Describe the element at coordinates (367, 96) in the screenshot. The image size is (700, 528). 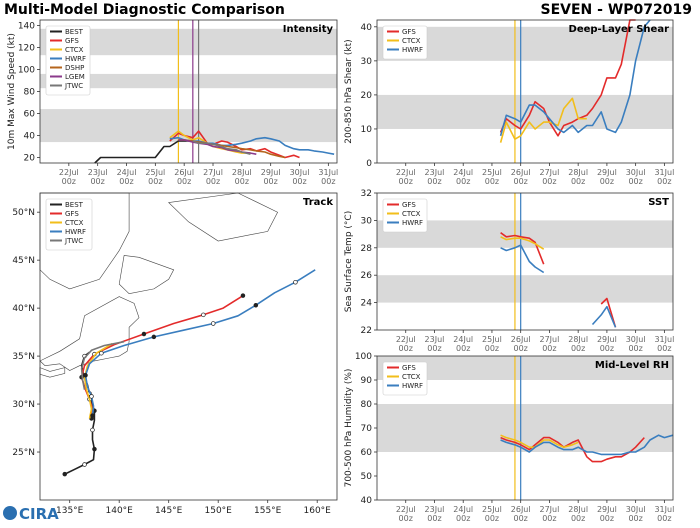
I see `shear-y-tick-label: 20` at that location.